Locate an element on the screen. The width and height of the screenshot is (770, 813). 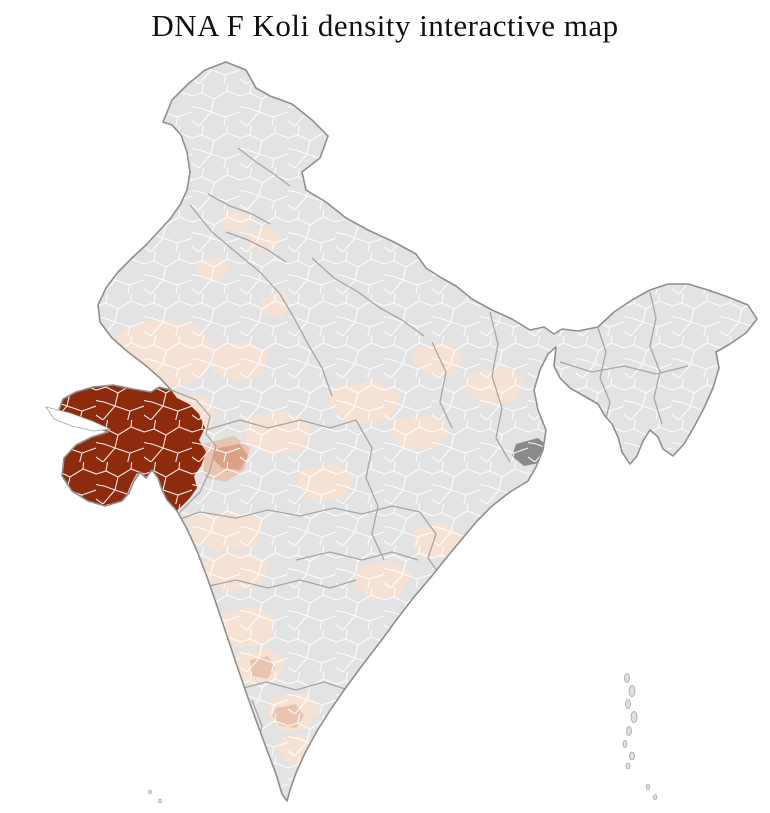
islands is located at coordinates (403, 738).